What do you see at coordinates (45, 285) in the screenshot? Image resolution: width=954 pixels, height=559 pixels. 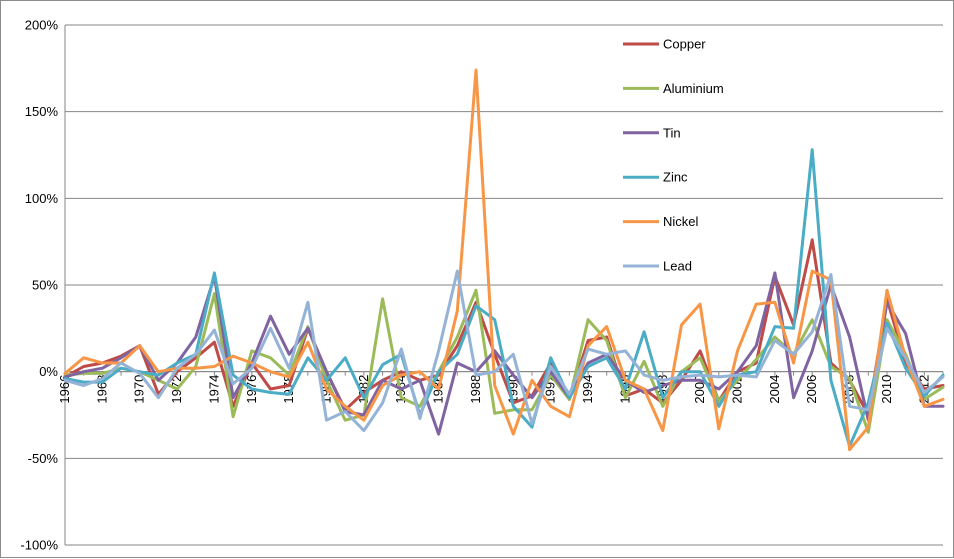 I see `y-tick-label: 50%` at bounding box center [45, 285].